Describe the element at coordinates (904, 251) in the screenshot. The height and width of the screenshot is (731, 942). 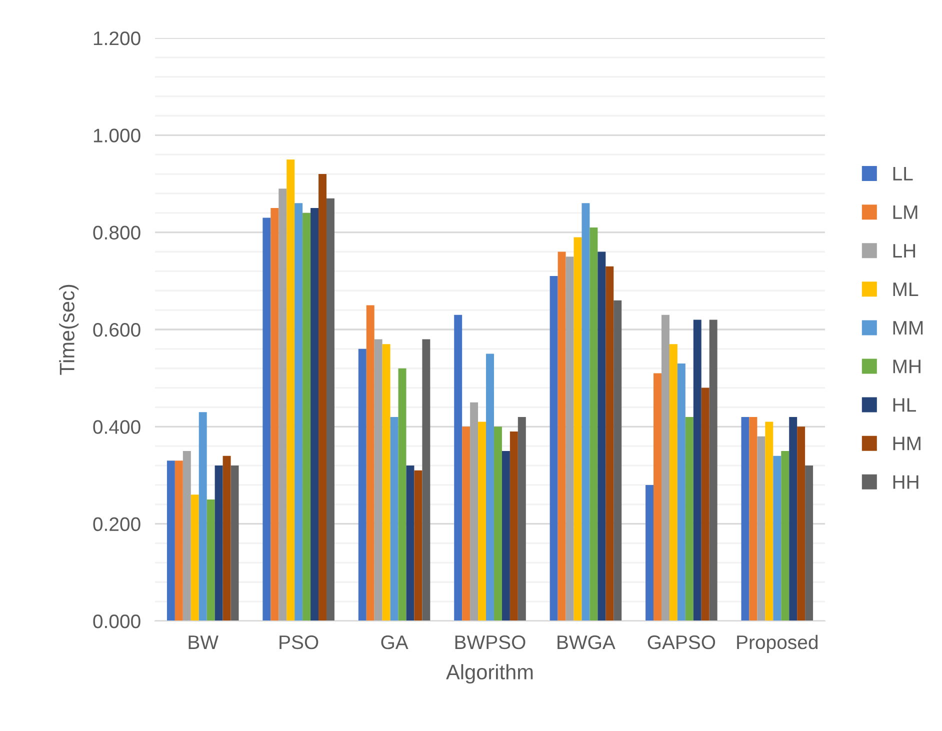
I see `legend-label: LH` at that location.